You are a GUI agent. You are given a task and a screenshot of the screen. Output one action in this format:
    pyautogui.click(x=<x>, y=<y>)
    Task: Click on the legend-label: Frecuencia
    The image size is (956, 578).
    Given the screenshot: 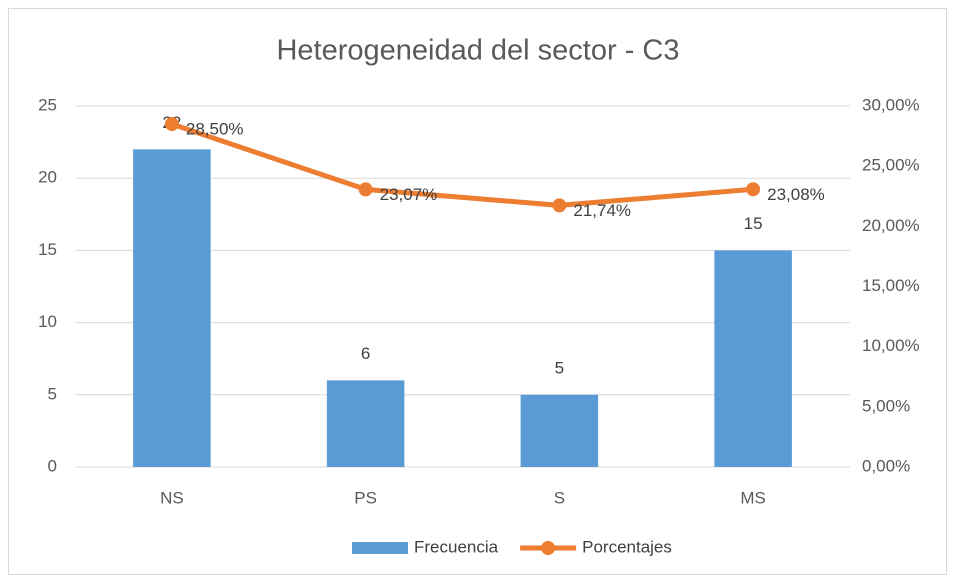 What is the action you would take?
    pyautogui.click(x=456, y=546)
    